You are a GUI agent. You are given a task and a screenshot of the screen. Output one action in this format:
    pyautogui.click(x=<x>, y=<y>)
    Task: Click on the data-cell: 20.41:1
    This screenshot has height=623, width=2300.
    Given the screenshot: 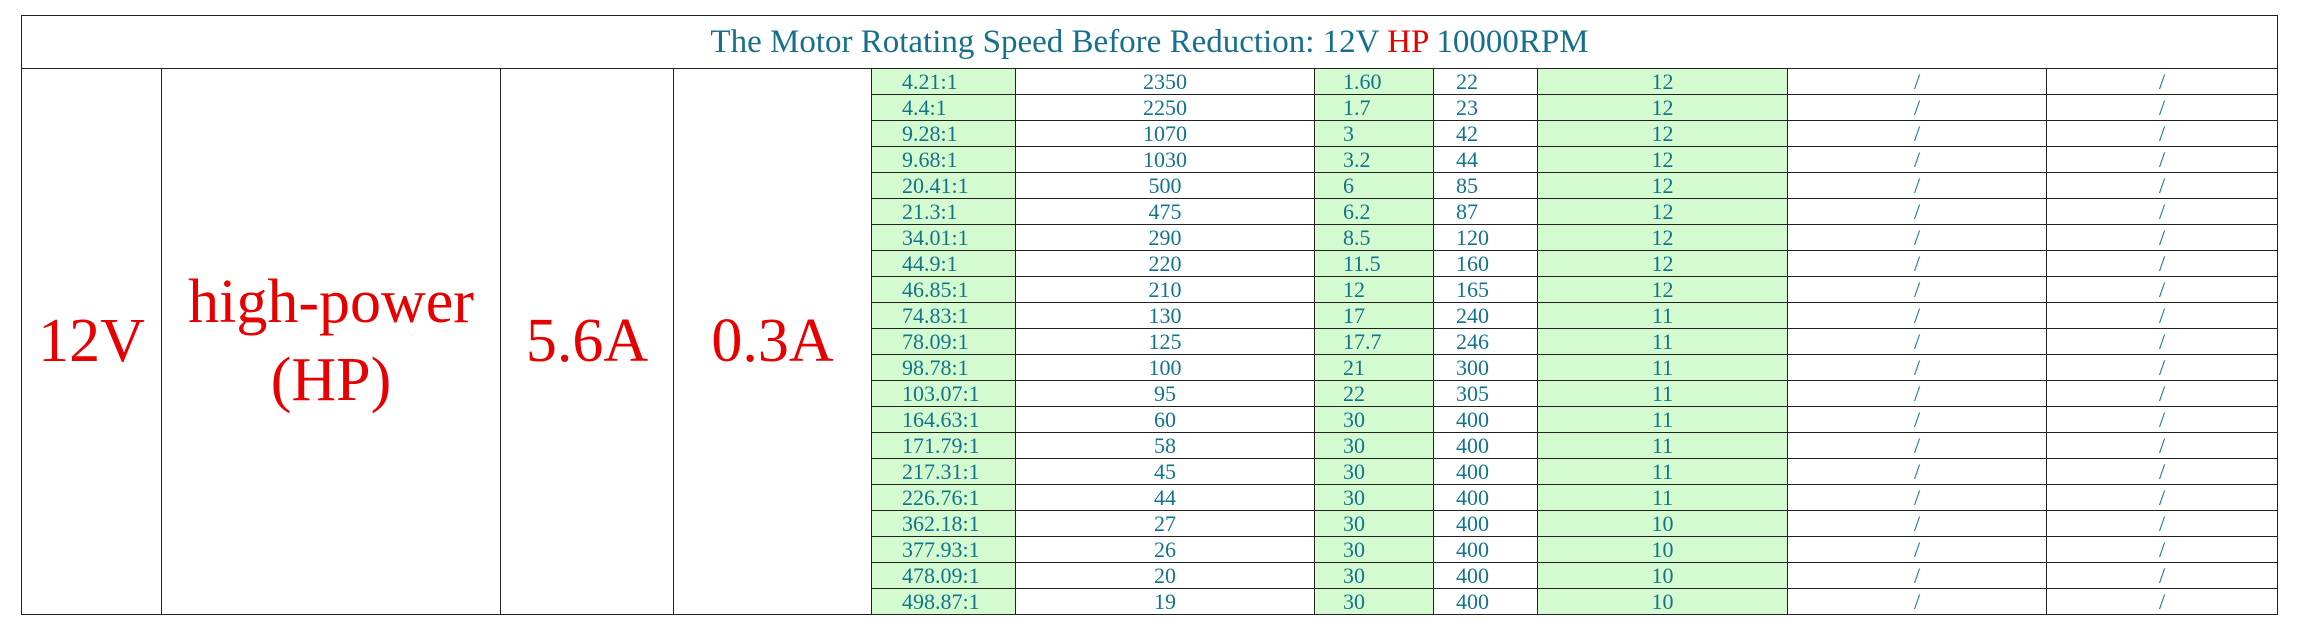 What is the action you would take?
    pyautogui.click(x=943, y=185)
    